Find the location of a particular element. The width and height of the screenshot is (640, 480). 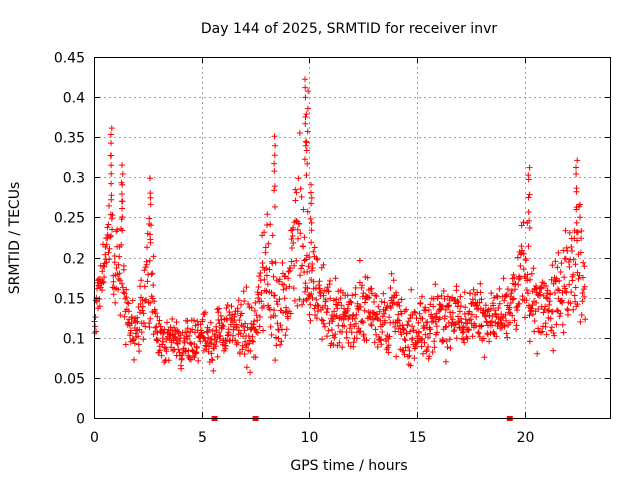

y-tick-labels: 0 0.05 0.1 0.15 0.2 0.25 0.3 0.35 0.4 0.45 is located at coordinates (69, 239).